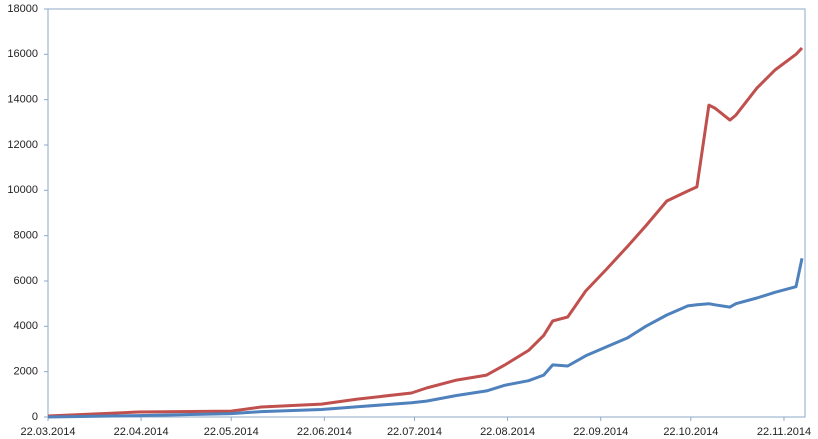  What do you see at coordinates (324, 432) in the screenshot?
I see `x-tick-label: 22.06.2014` at bounding box center [324, 432].